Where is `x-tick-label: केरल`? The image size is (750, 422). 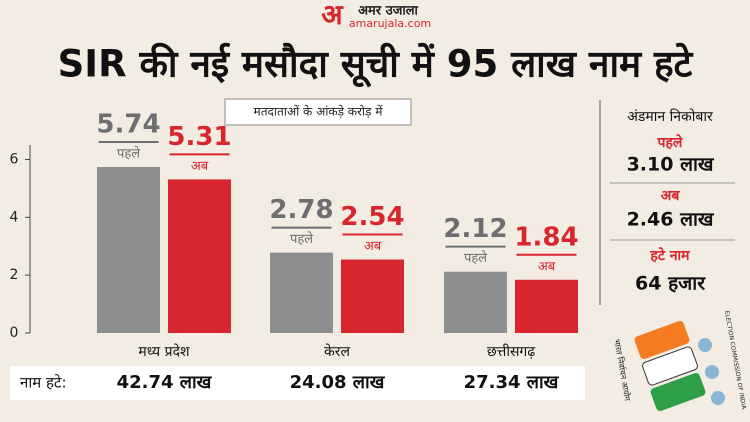
x-tick-label: केरल is located at coordinates (337, 351).